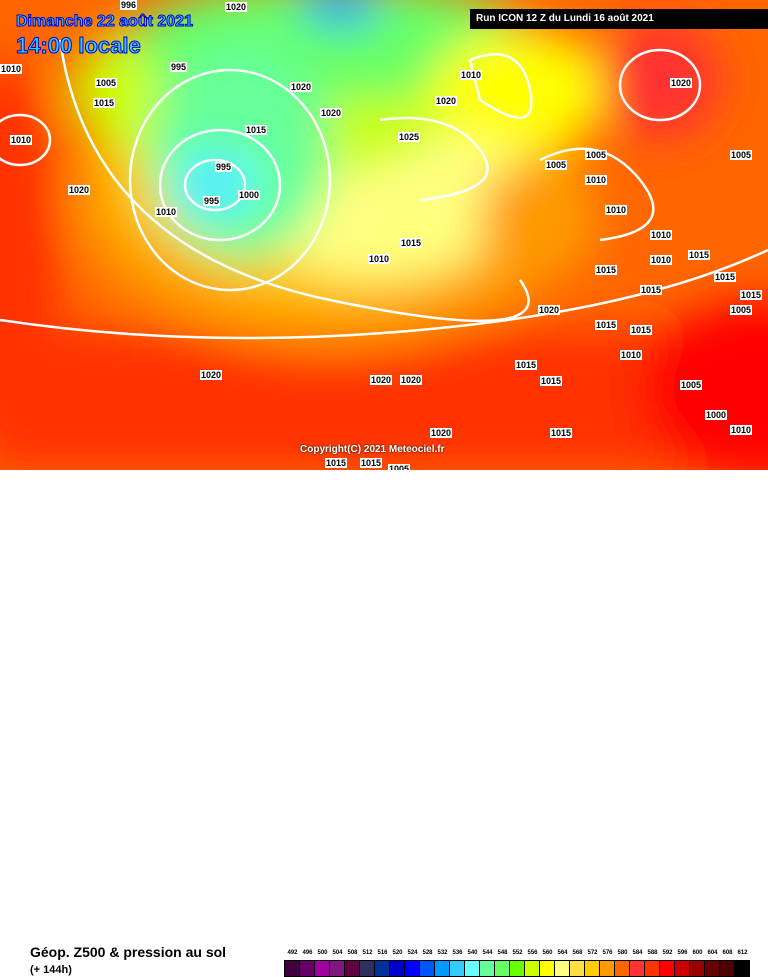 This screenshot has height=977, width=768. I want to click on legend-item: 564, so click(562, 963).